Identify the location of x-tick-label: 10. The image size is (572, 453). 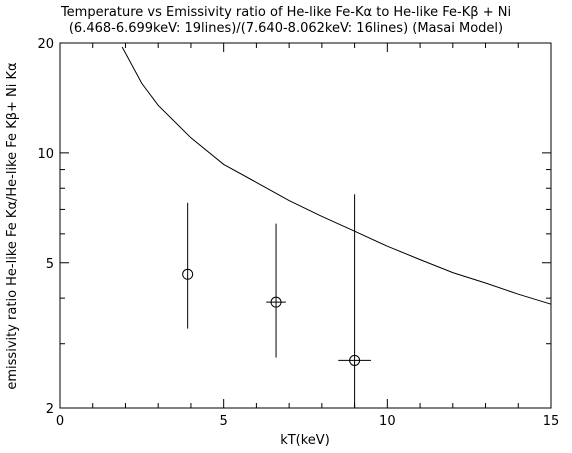
(387, 421).